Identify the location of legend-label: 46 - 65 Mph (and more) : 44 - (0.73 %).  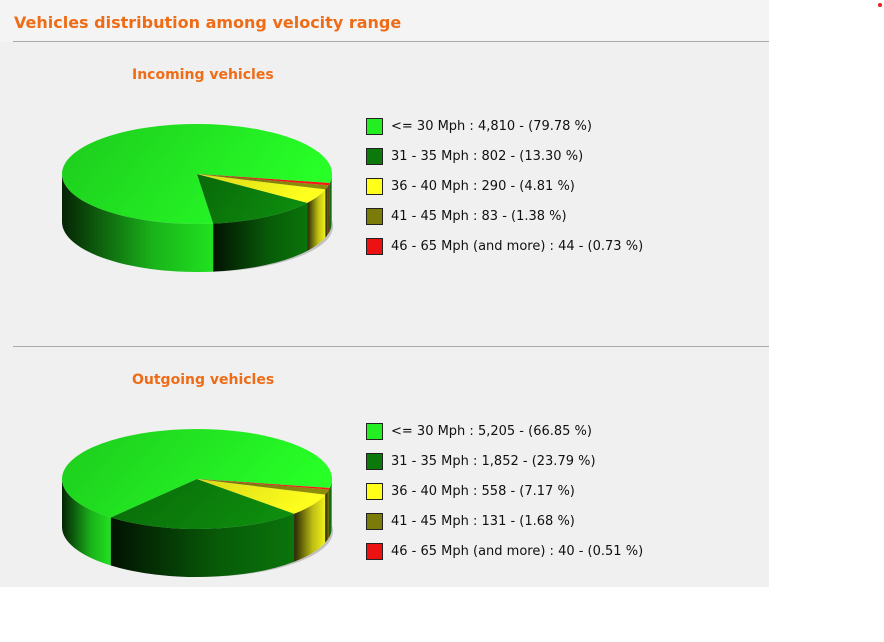
(517, 246).